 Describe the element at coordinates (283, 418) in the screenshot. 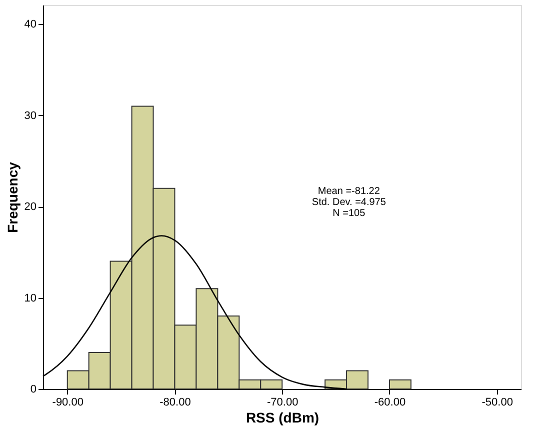

I see `x-axis-title: RSS (dBm)` at that location.